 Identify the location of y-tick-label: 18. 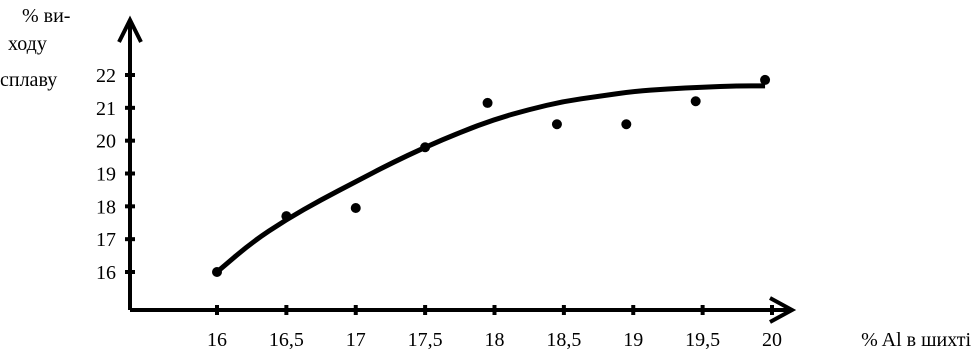
(106, 207).